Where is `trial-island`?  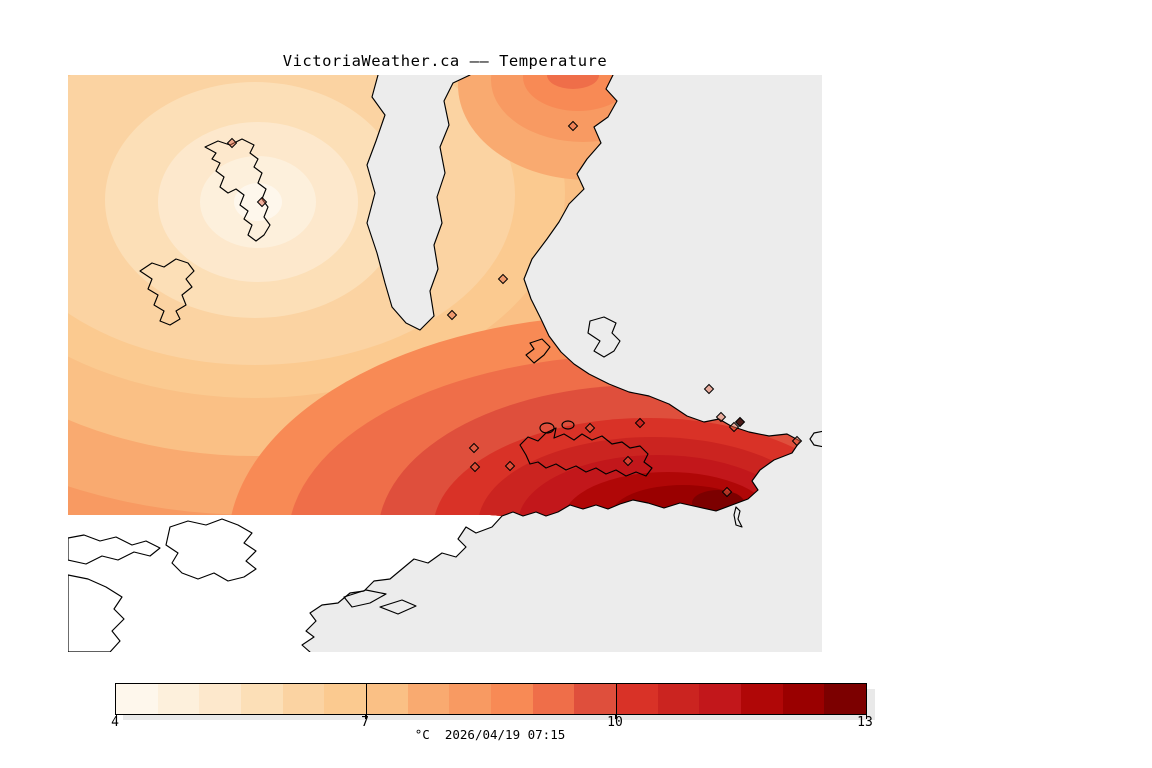 trial-island is located at coordinates (738, 517).